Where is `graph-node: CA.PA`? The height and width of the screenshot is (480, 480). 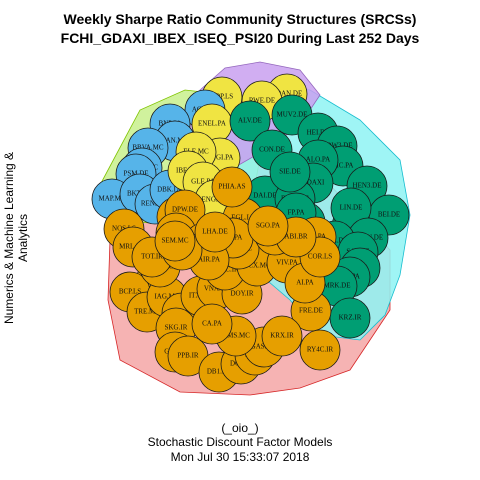 graph-node: CA.PA is located at coordinates (212, 324).